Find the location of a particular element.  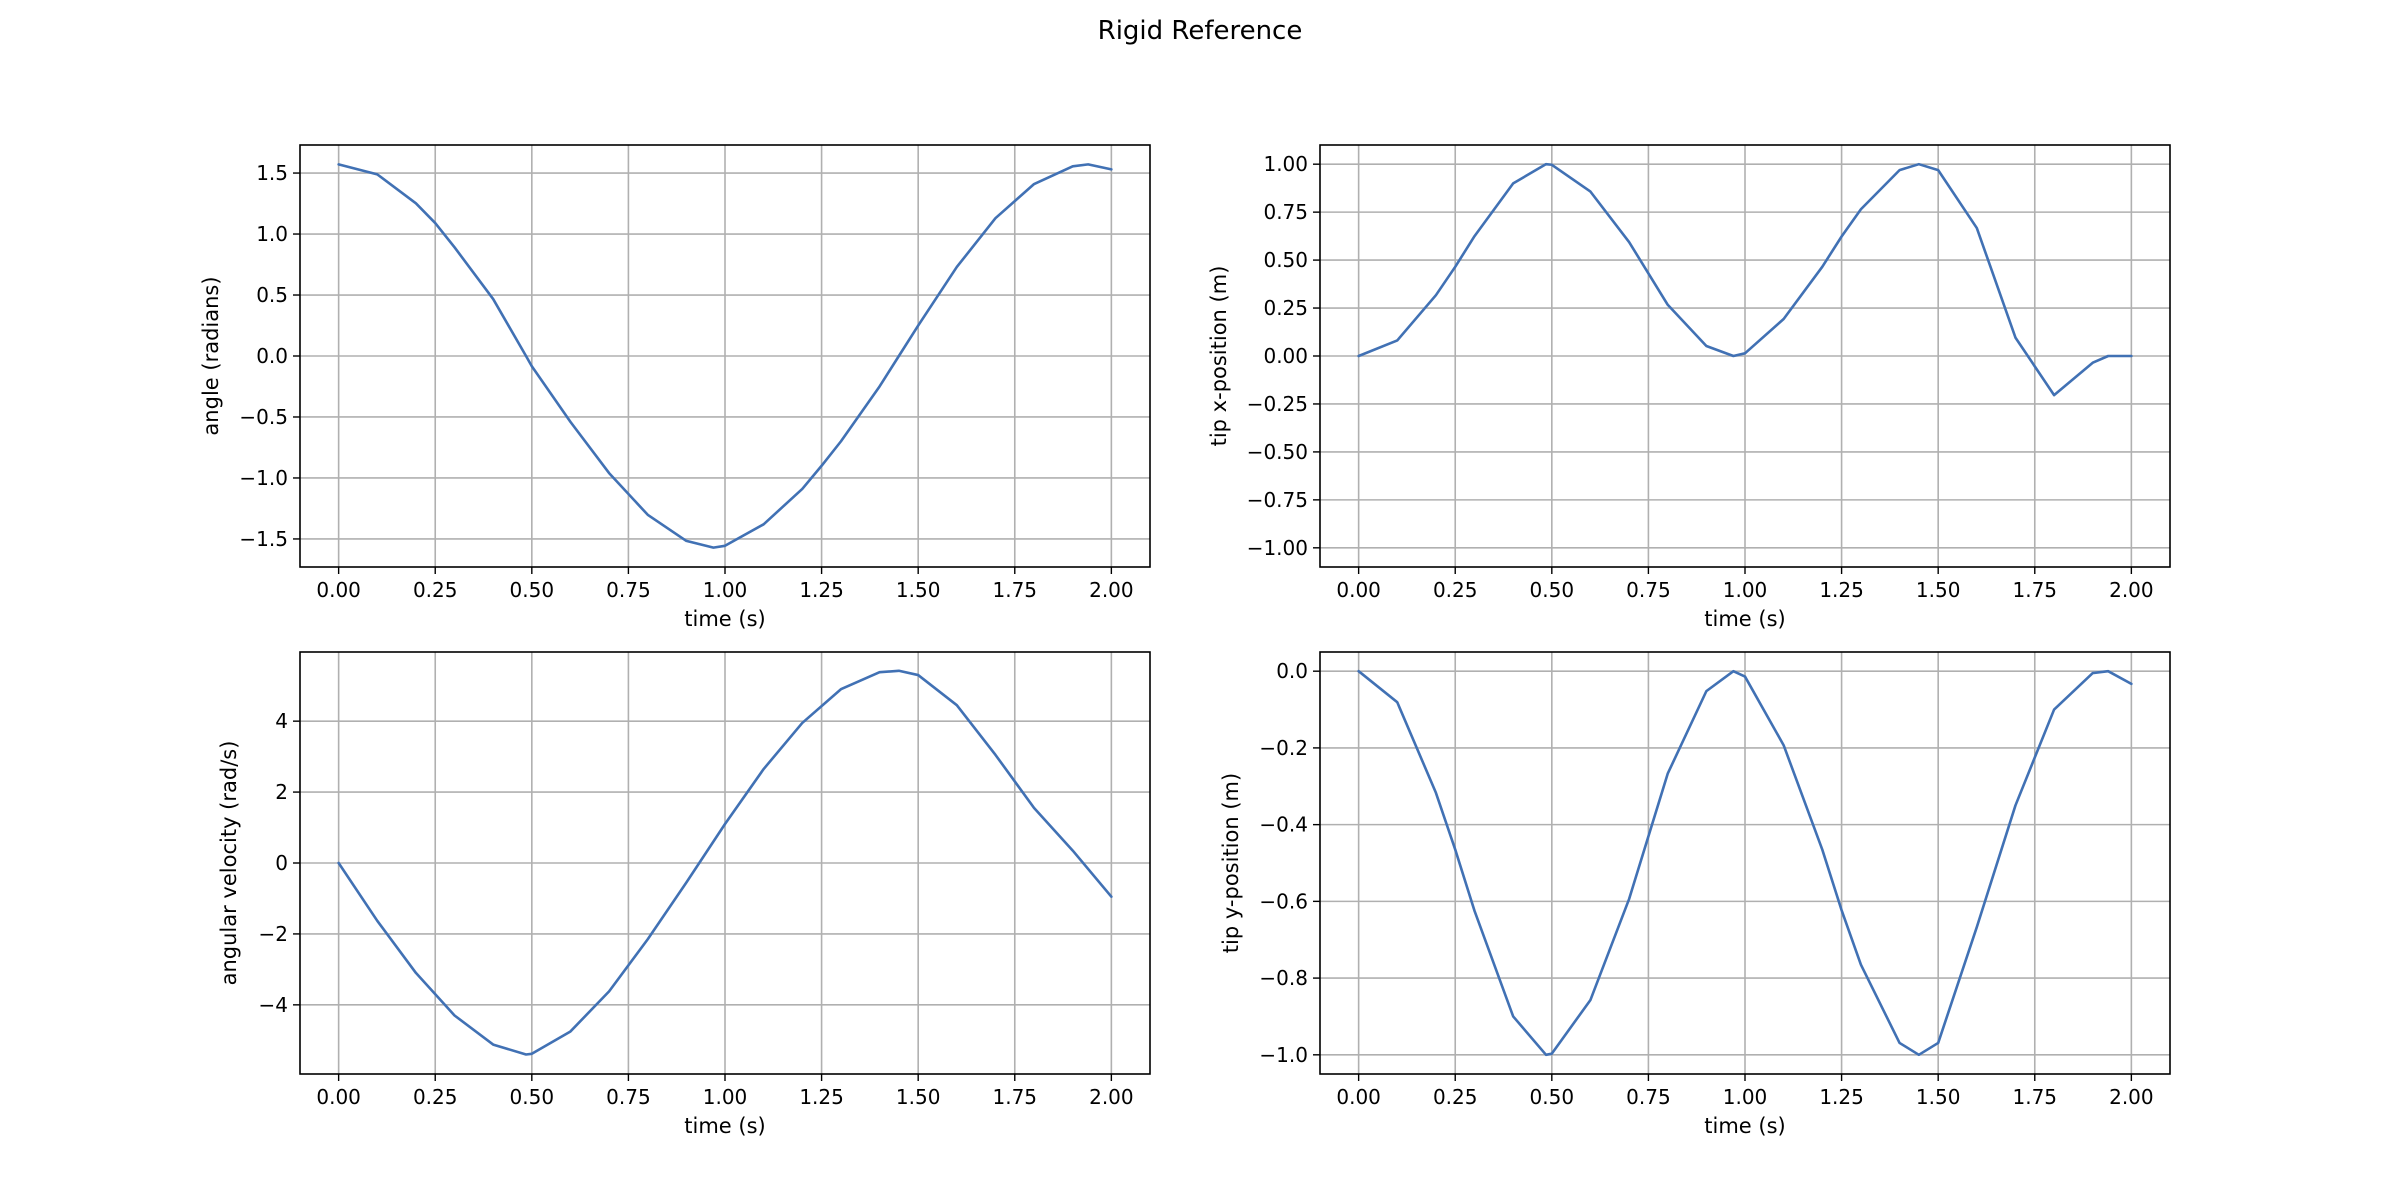

y-tick-label: 0.75 is located at coordinates (1285, 212).